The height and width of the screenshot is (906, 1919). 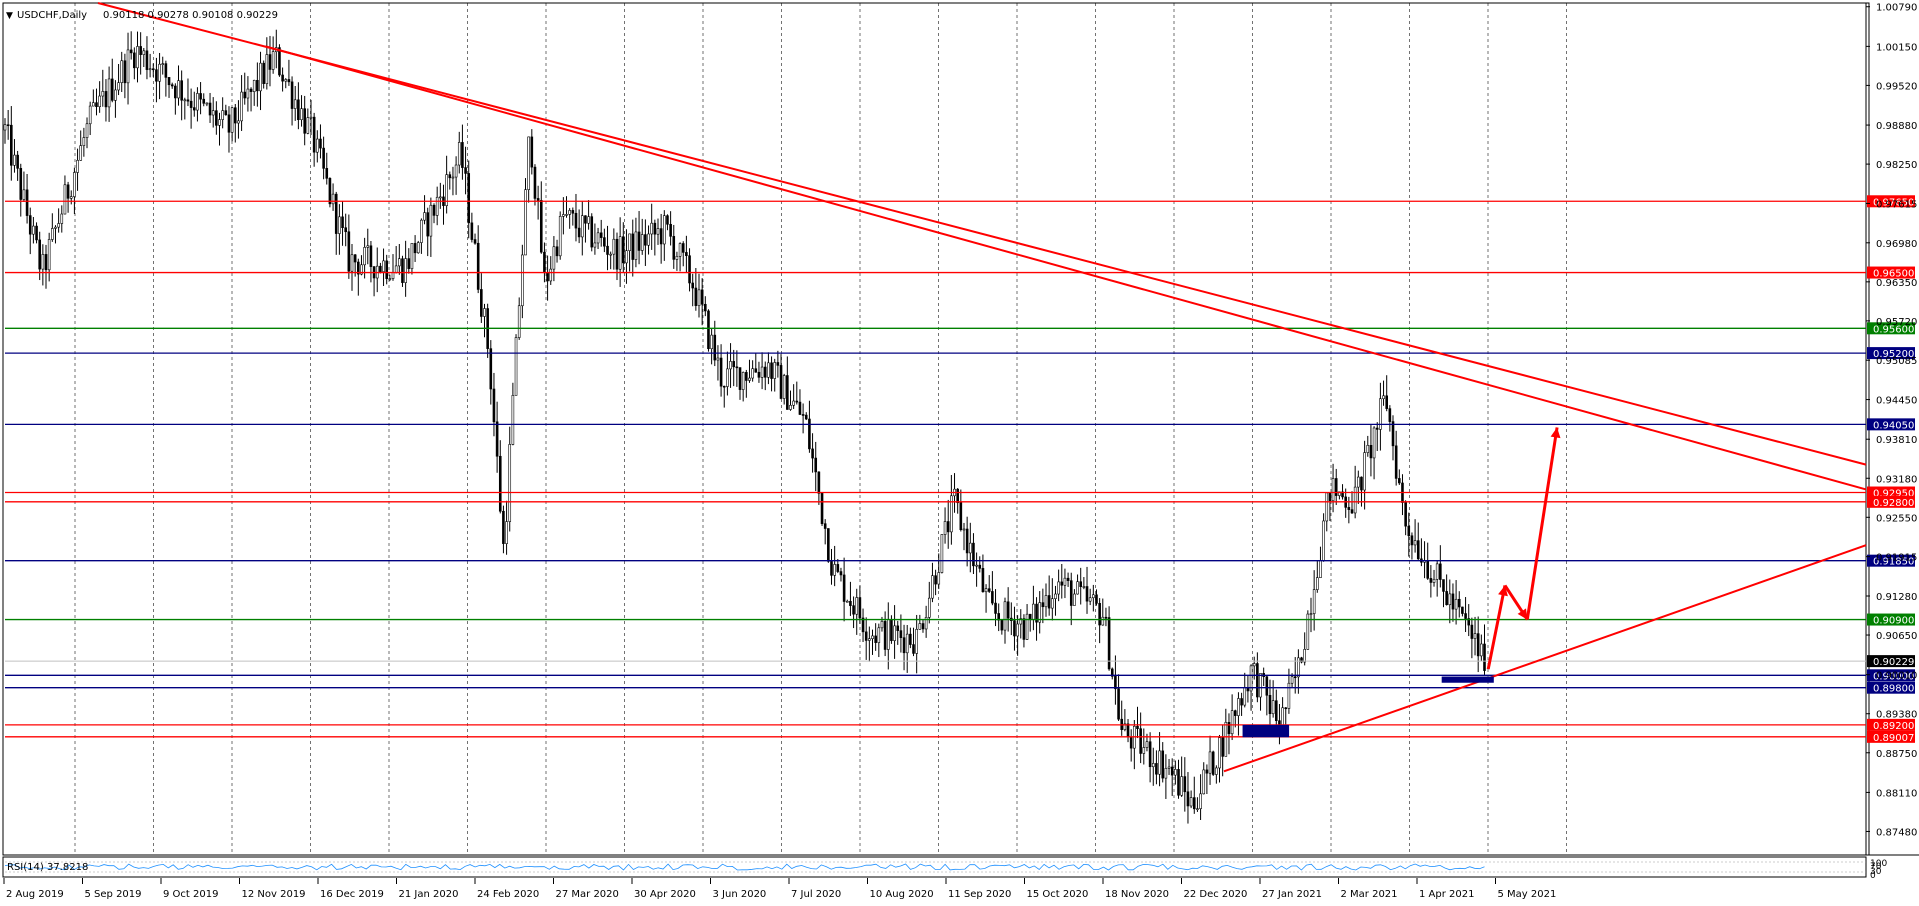 What do you see at coordinates (1523, 548) in the screenshot?
I see `projection-arrow` at bounding box center [1523, 548].